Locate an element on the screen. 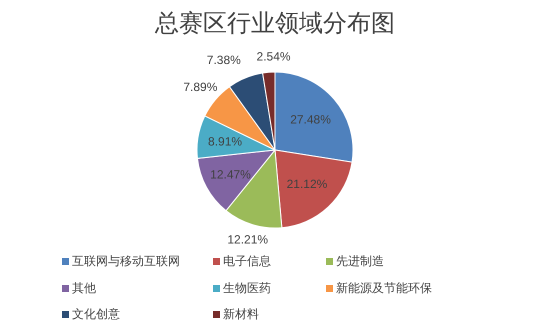 The width and height of the screenshot is (550, 335). legend-label: 电子信息 is located at coordinates (247, 261).